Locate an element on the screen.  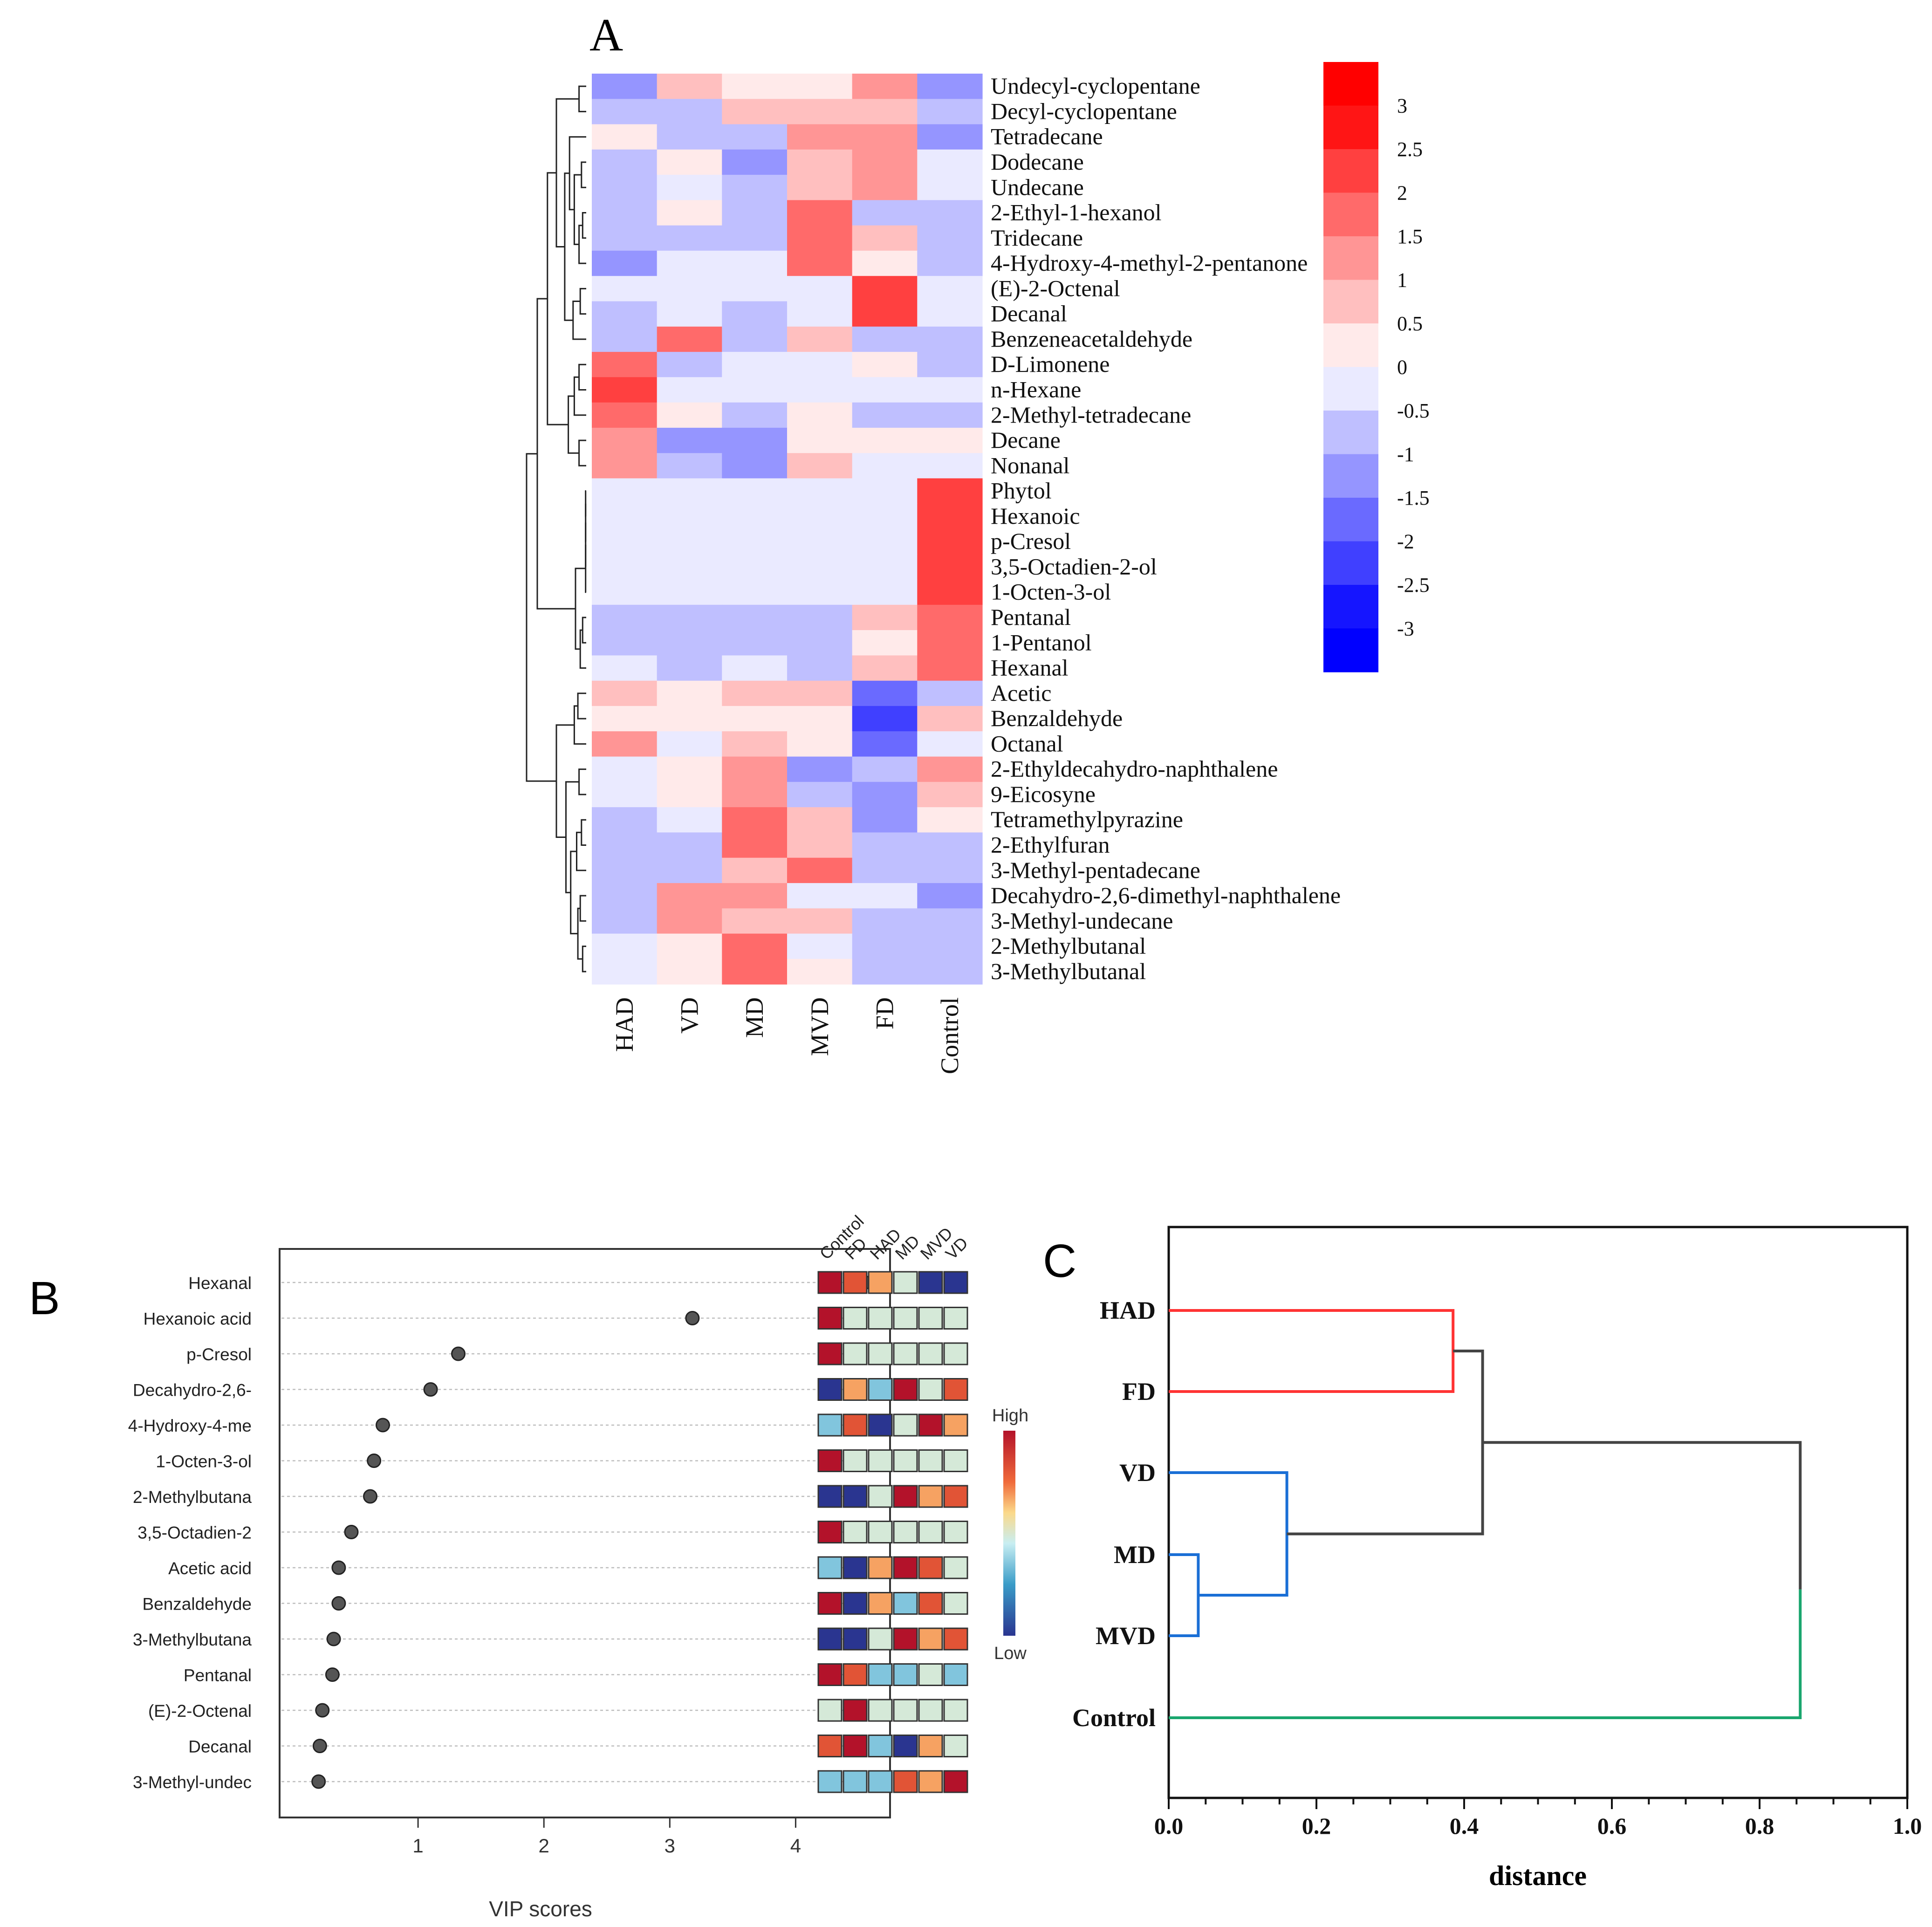
row-label: Benzeneacetaldehyde is located at coordinates (1091, 339).